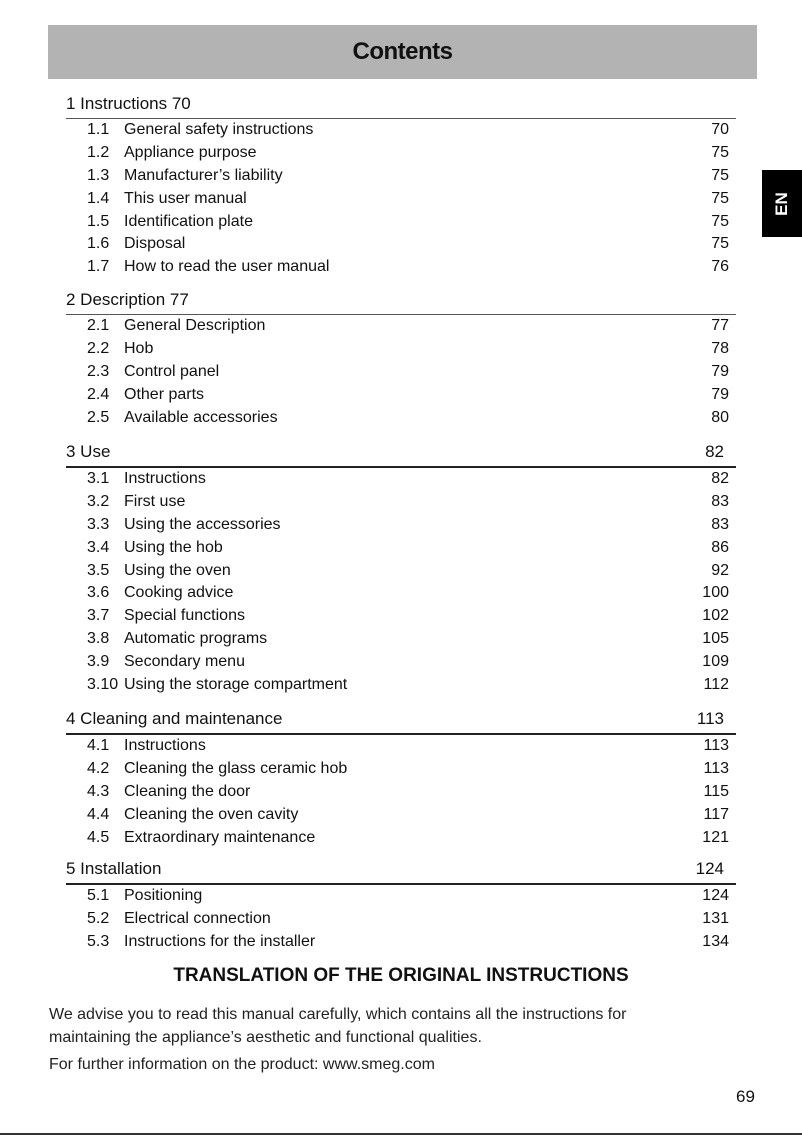 The width and height of the screenshot is (802, 1136). I want to click on toc-entry: 3.1 Instructions 82, so click(401, 479).